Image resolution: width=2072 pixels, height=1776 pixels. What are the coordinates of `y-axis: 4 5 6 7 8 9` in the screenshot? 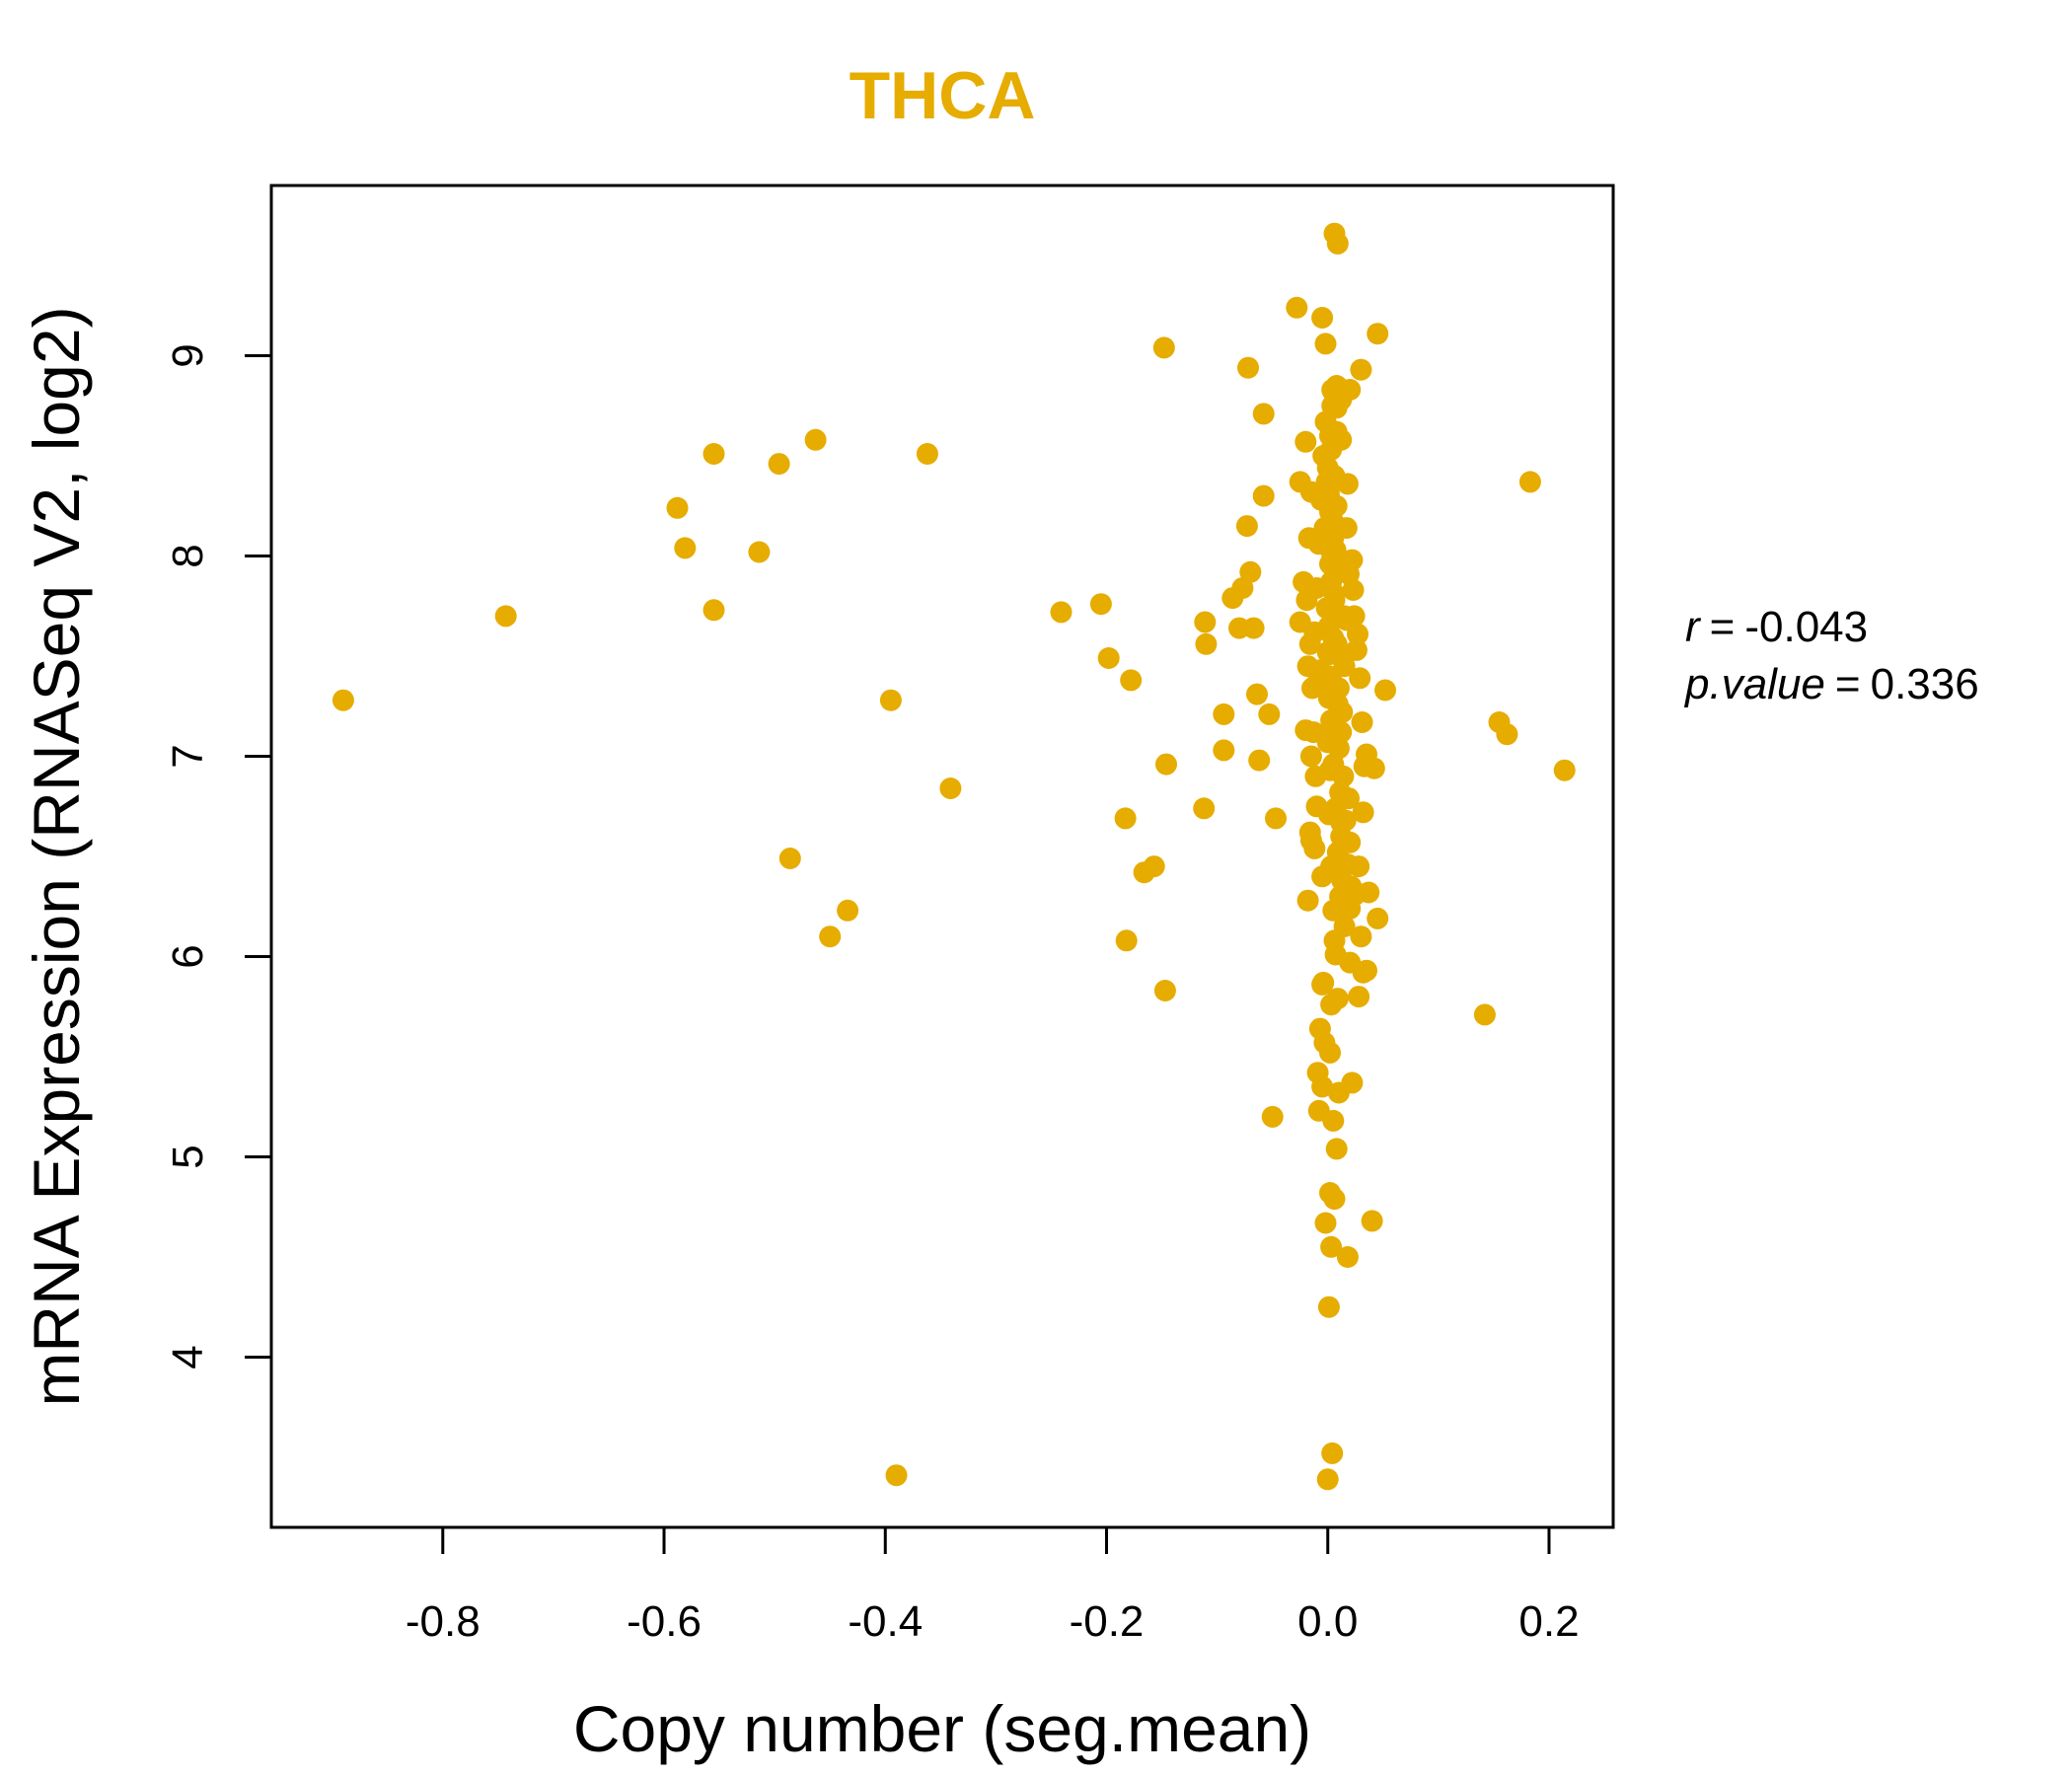 It's located at (218, 856).